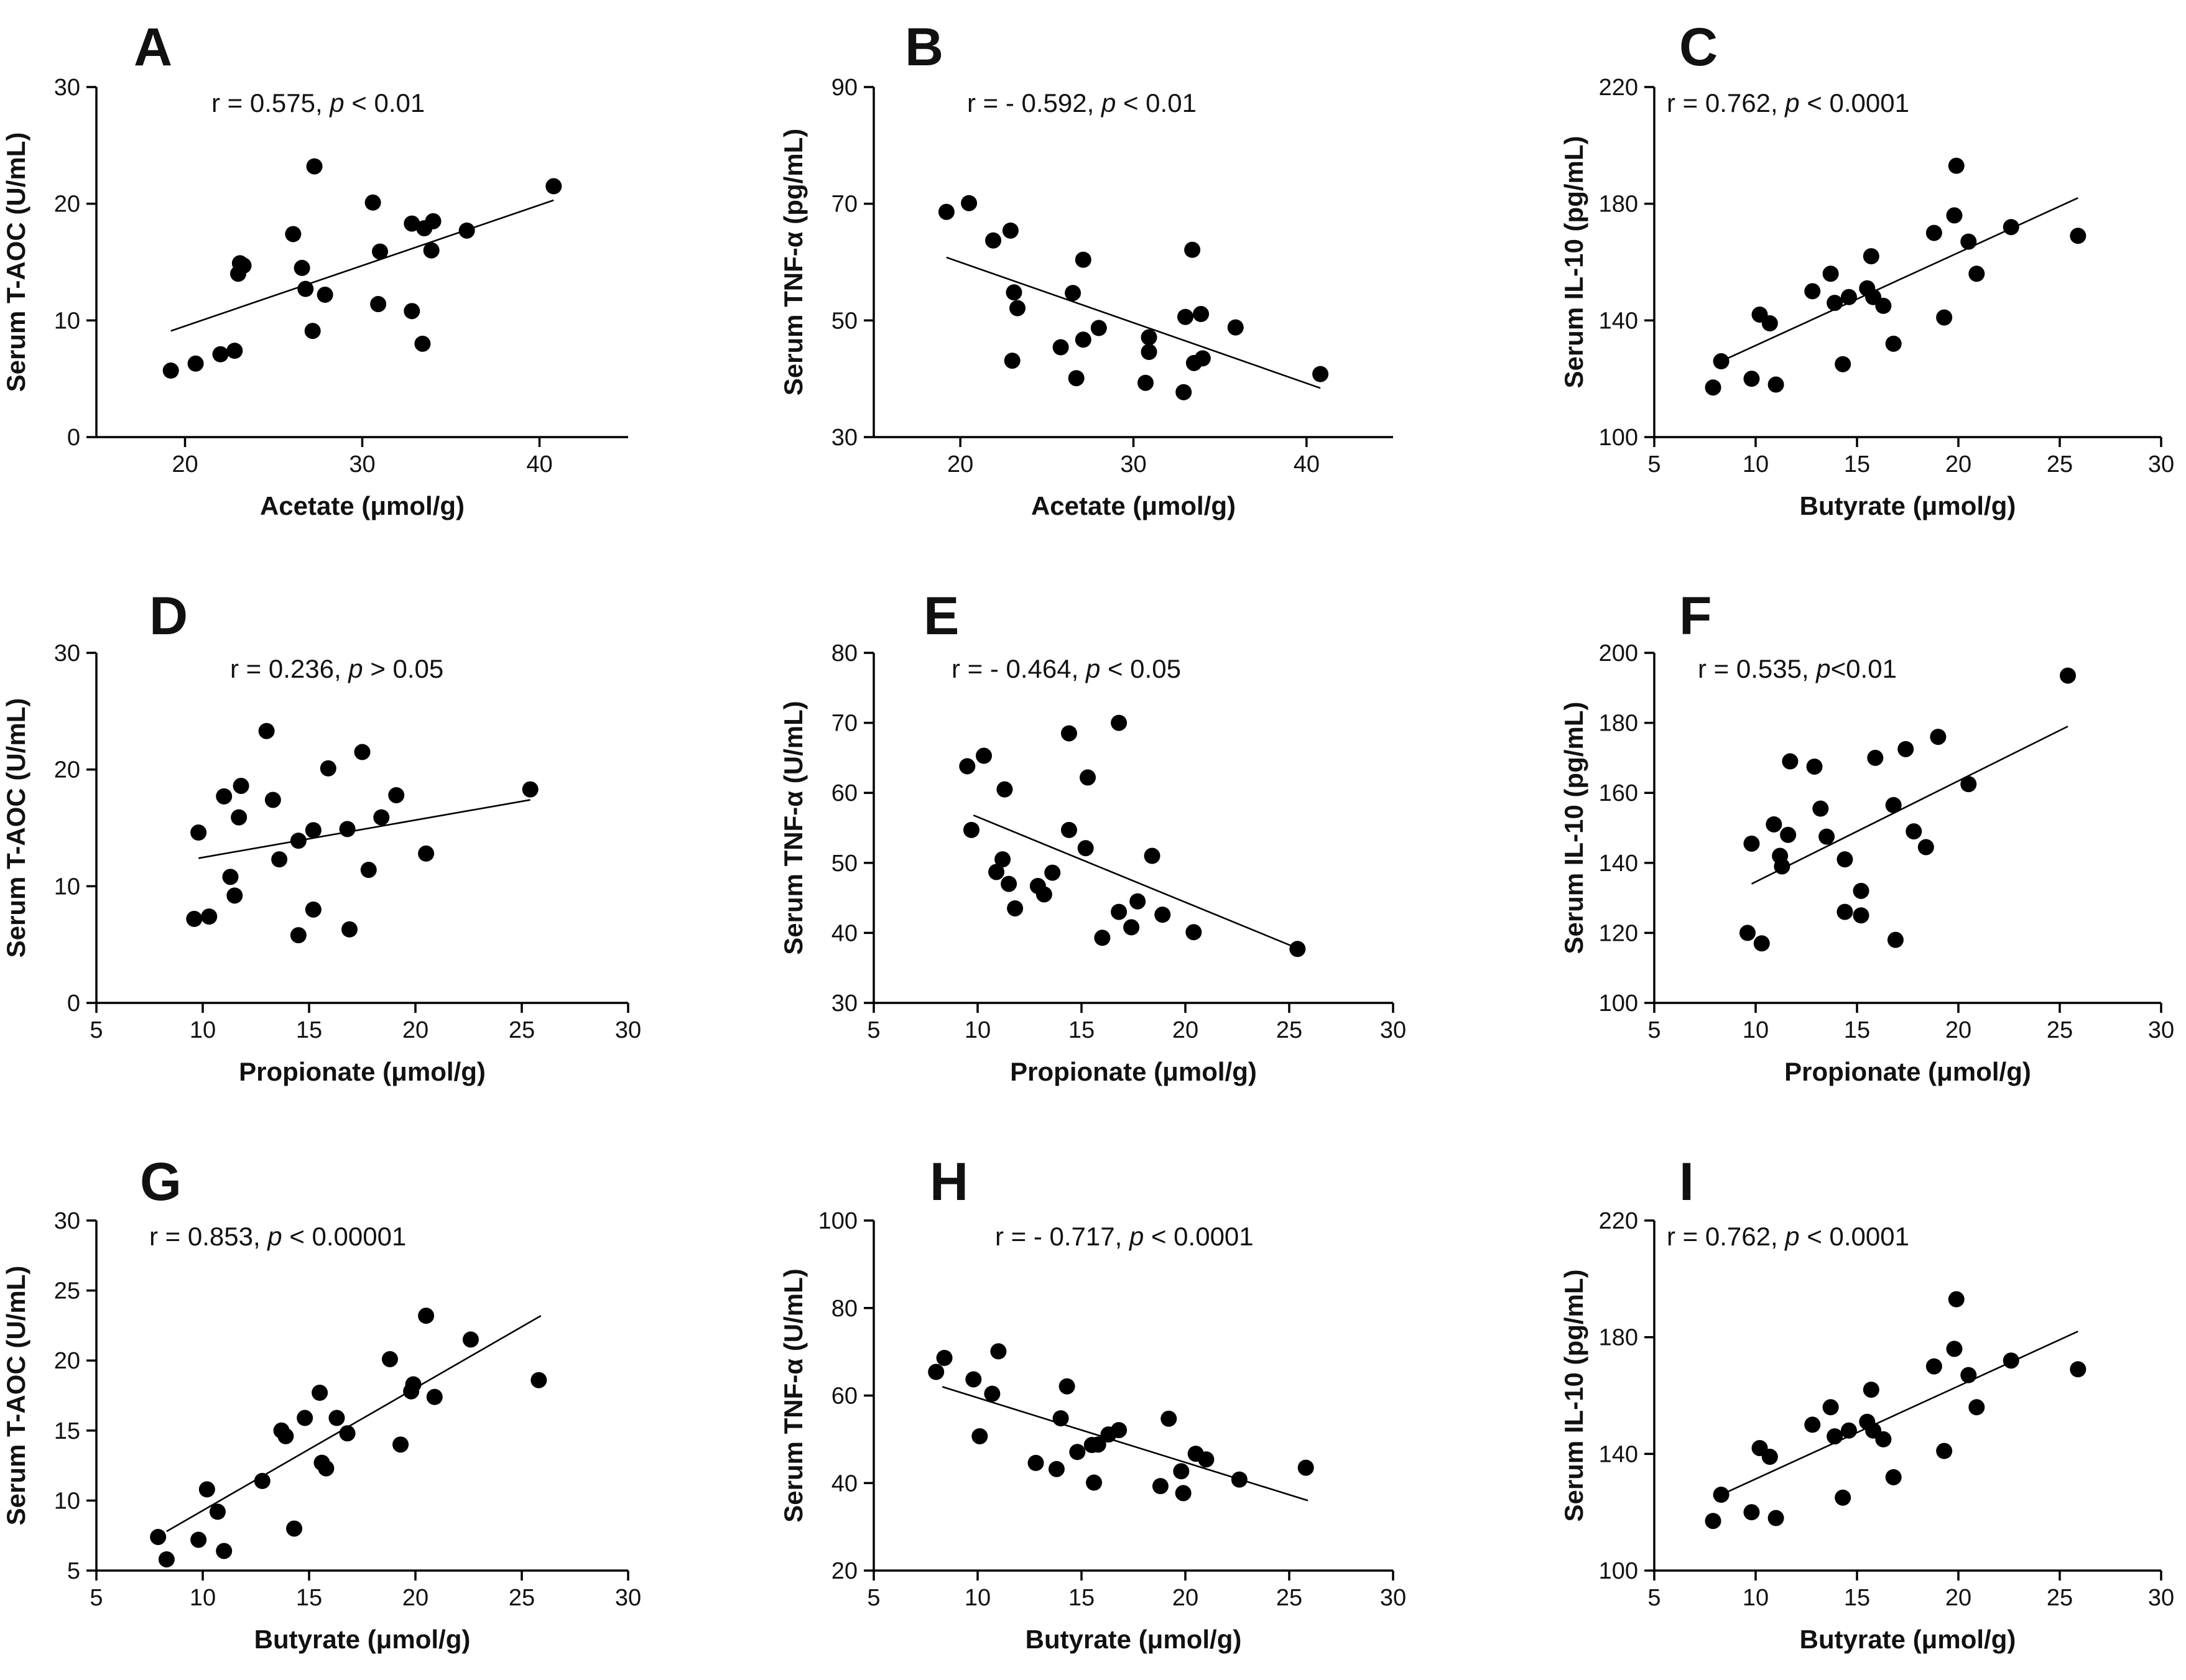 The width and height of the screenshot is (2186, 1680). What do you see at coordinates (1618, 1221) in the screenshot?
I see `y-tick-label: 220` at bounding box center [1618, 1221].